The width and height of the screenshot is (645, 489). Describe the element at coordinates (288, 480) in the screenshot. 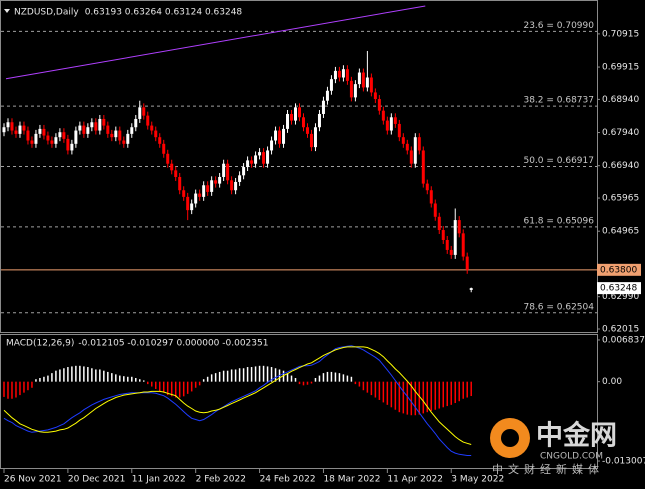

I see `x-tick-label: 24 Feb 2022` at that location.